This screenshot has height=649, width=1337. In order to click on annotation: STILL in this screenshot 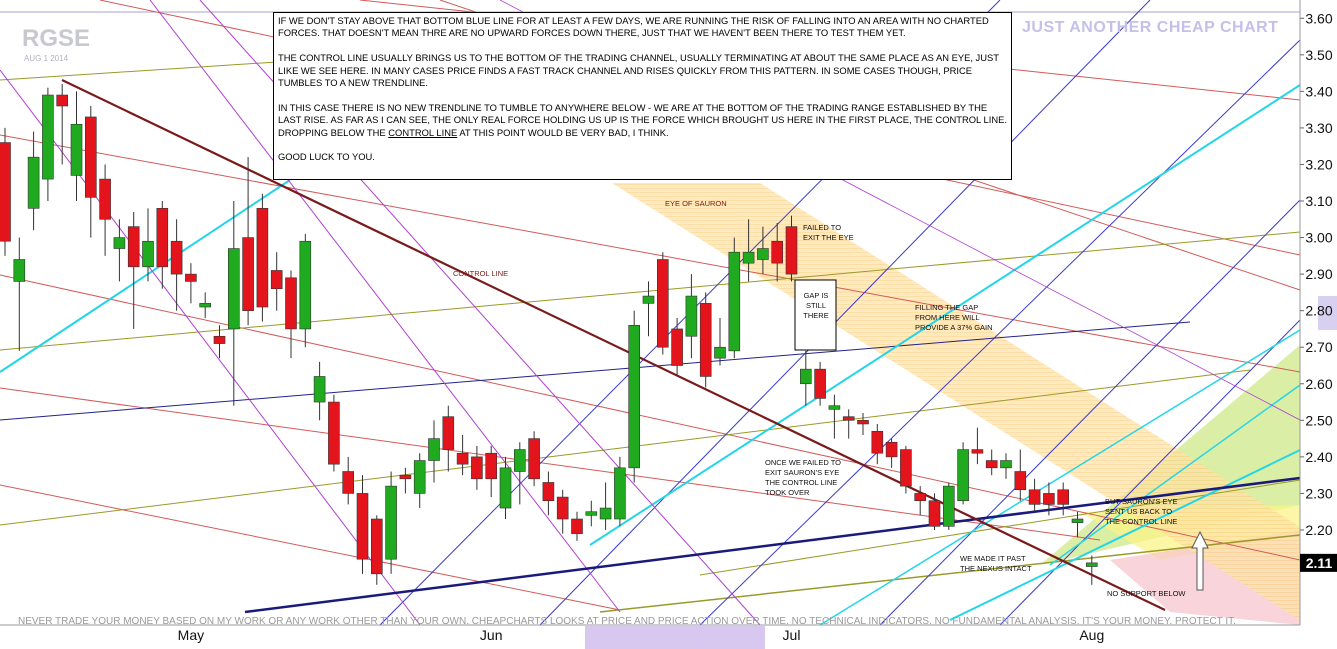, I will do `click(816, 305)`.